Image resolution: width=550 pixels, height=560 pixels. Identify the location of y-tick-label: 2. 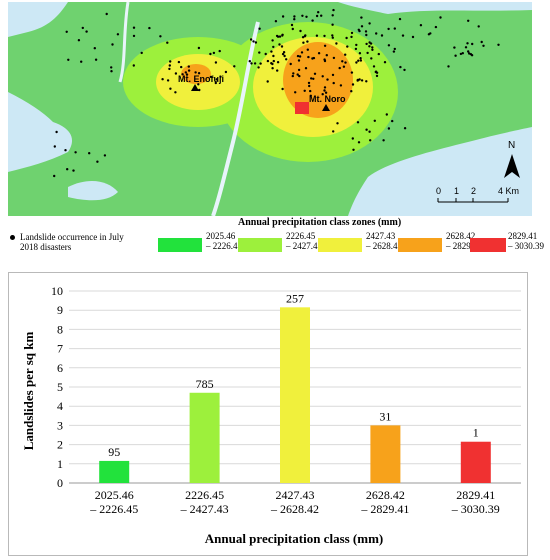
(60, 445).